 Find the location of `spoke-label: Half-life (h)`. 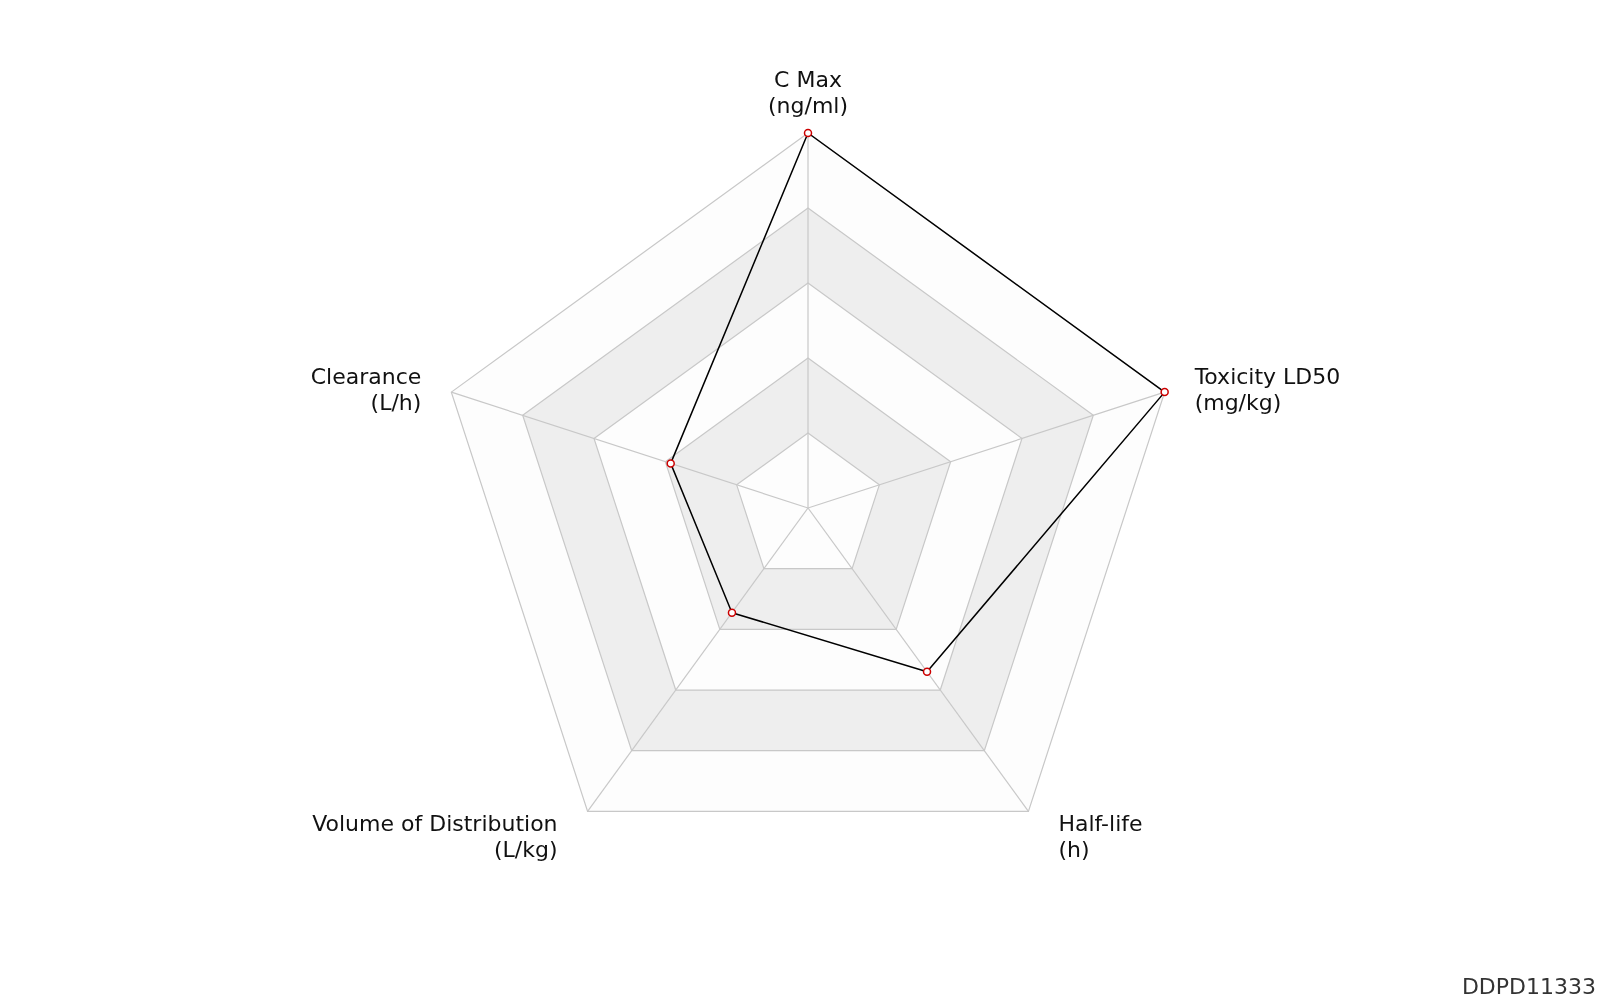

spoke-label: Half-life (h) is located at coordinates (1100, 837).